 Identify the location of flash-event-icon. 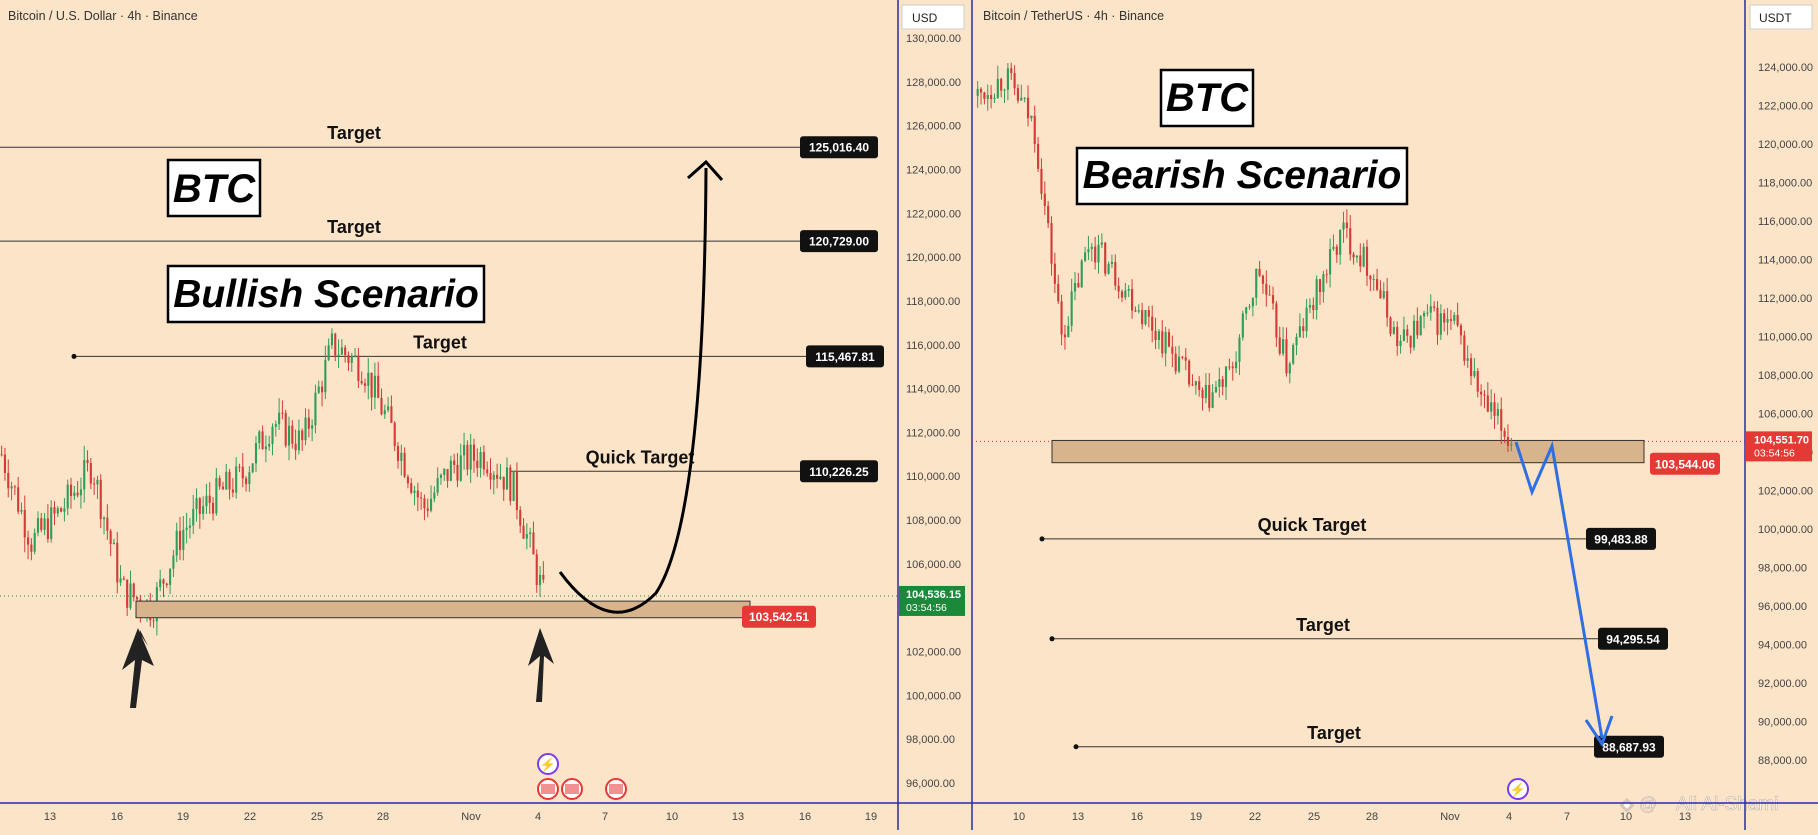
(1518, 789).